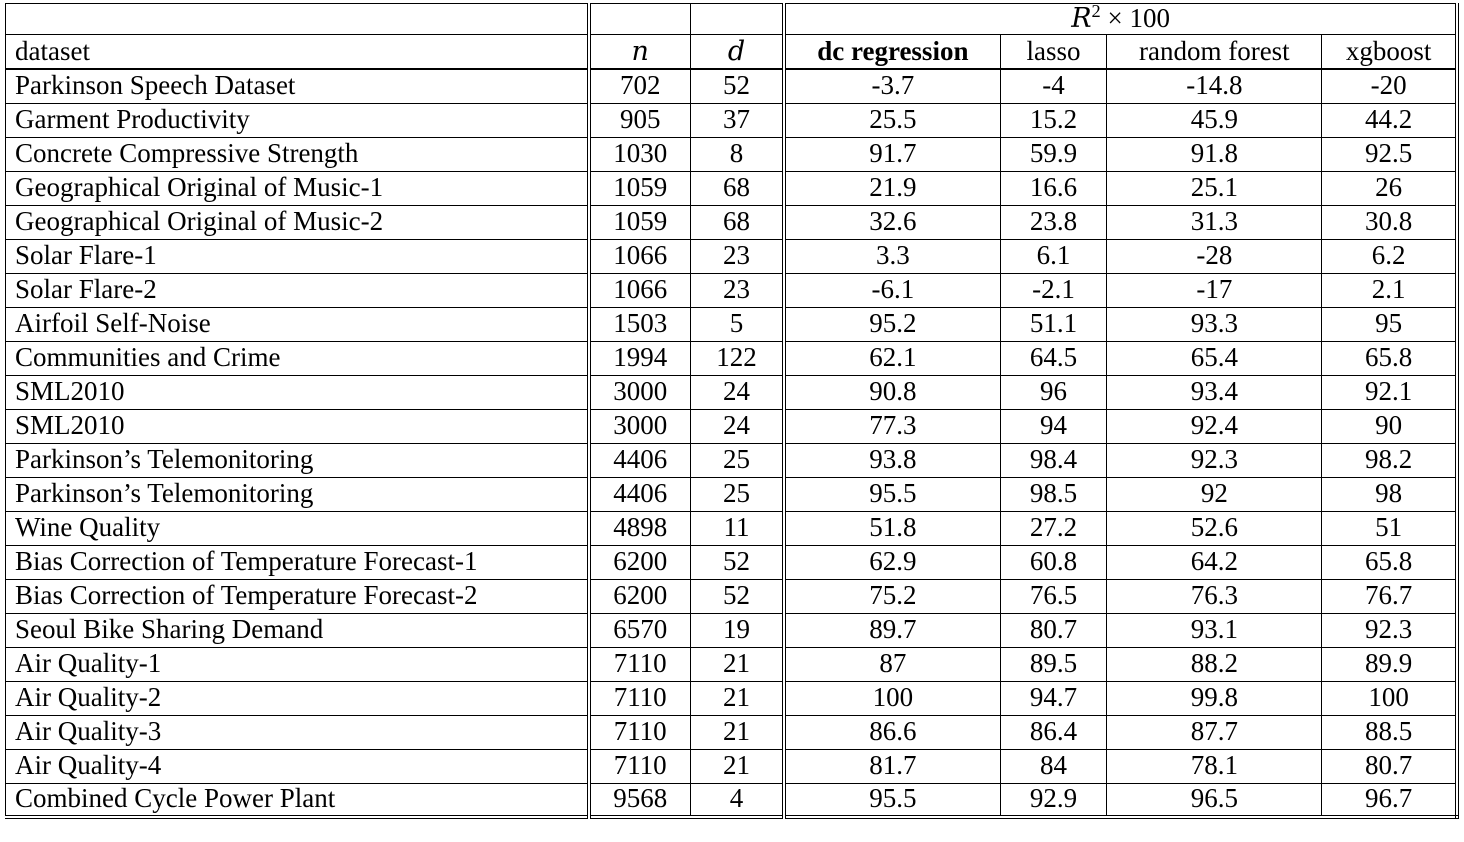 Image resolution: width=1464 pixels, height=842 pixels. What do you see at coordinates (1214, 426) in the screenshot?
I see `cell-rf: 92.4` at bounding box center [1214, 426].